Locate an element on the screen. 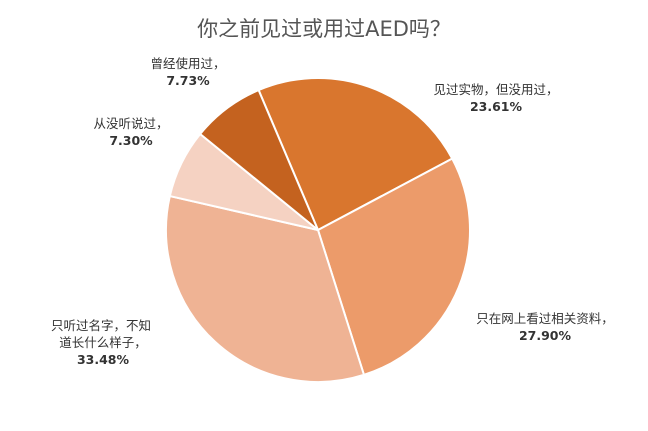  chart-title: 你之前见过或用过AED吗？ is located at coordinates (324, 29).